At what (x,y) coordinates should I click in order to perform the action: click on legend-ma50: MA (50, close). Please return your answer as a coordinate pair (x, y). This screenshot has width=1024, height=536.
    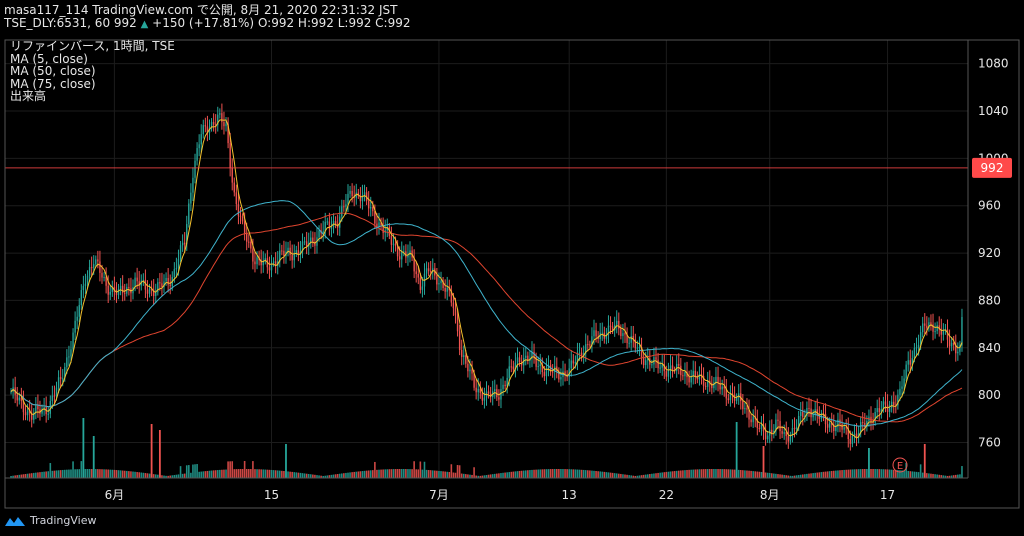
    Looking at the image, I should click on (53, 71).